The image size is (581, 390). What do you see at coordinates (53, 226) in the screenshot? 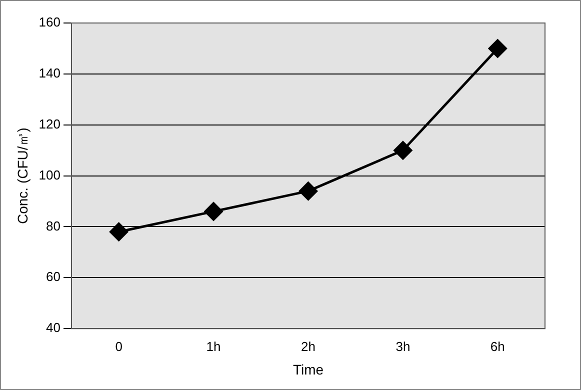
I see `y-tick-label: 80` at bounding box center [53, 226].